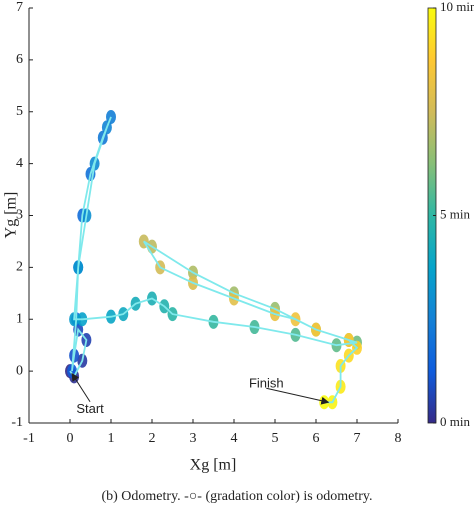  What do you see at coordinates (275, 438) in the screenshot?
I see `x-tick-label: 5` at bounding box center [275, 438].